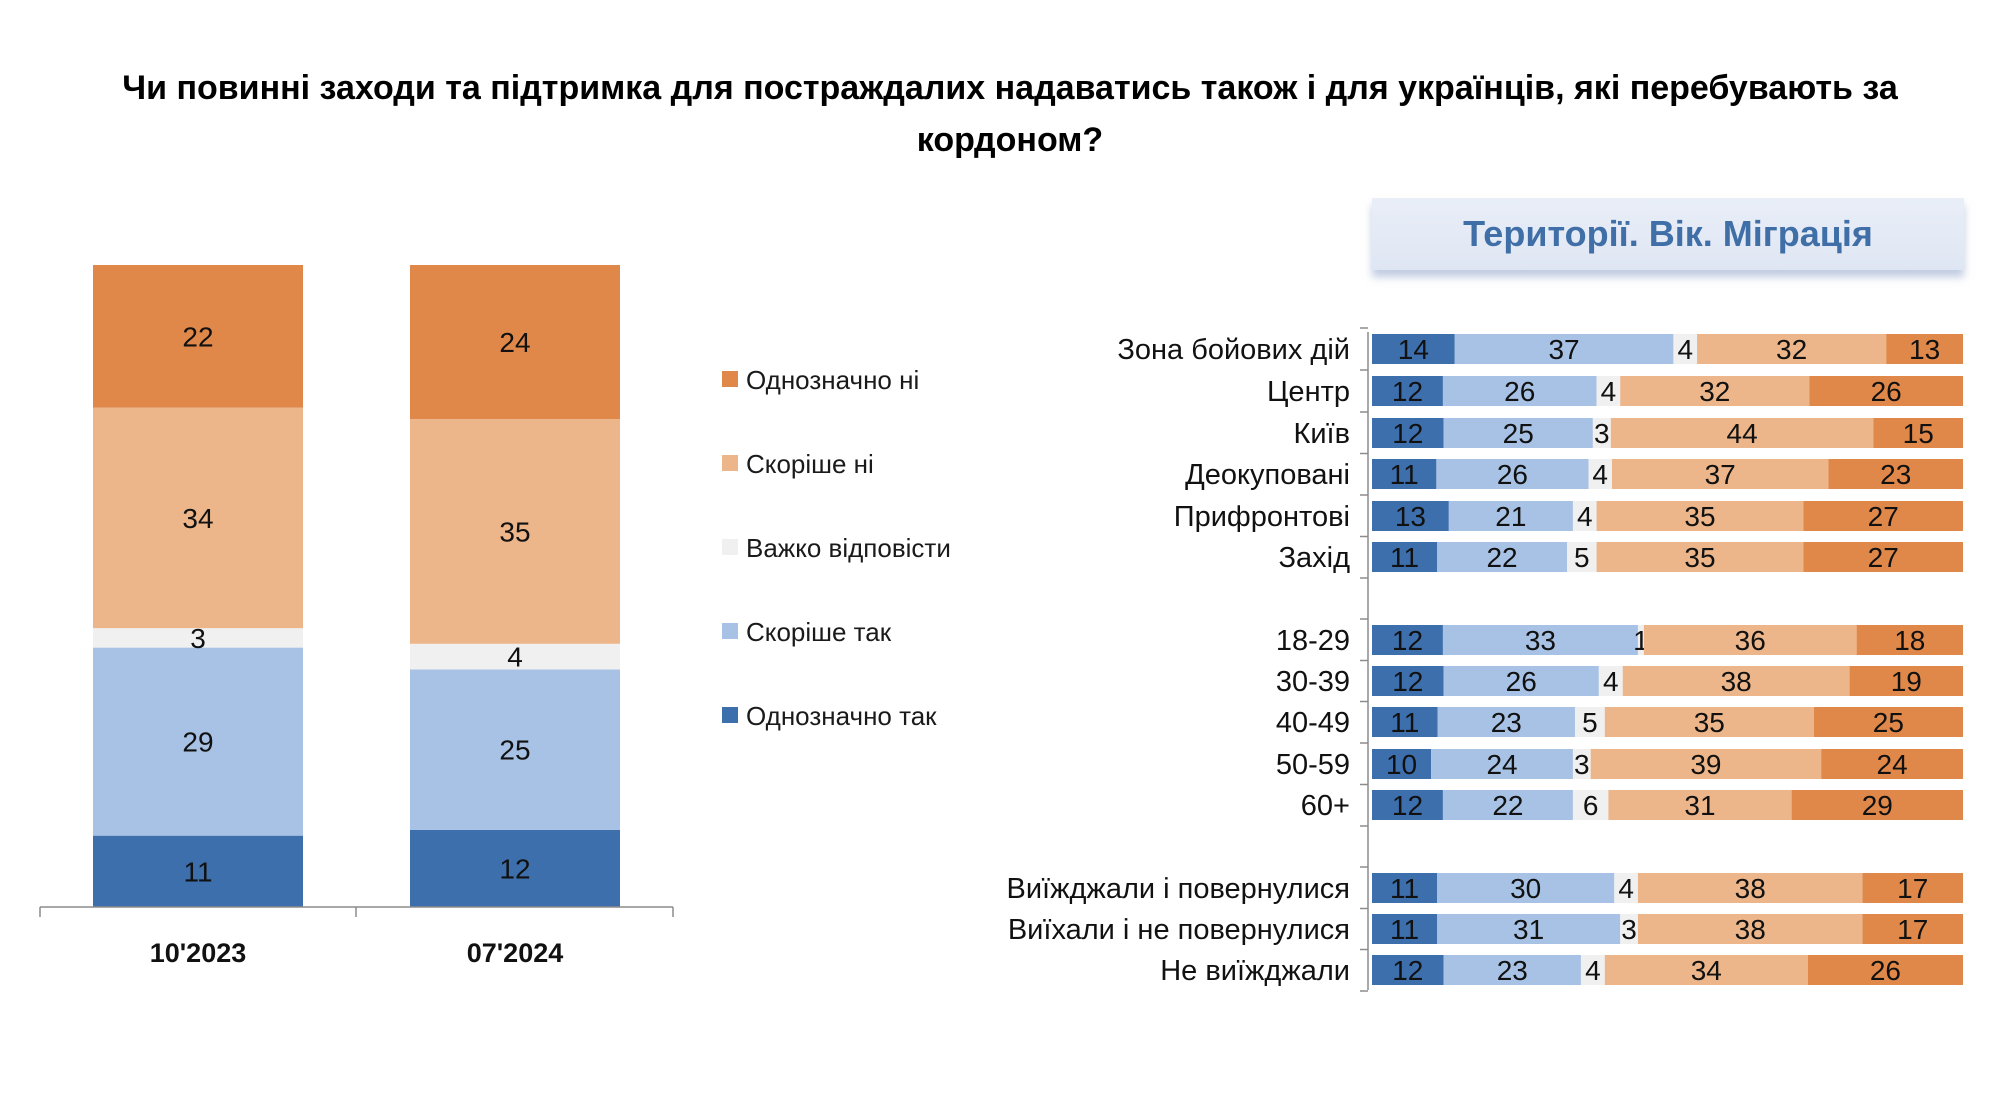 The image size is (1989, 1102). I want to click on hbar-label-деокуповані-скоріше-ні: 37, so click(1720, 474).